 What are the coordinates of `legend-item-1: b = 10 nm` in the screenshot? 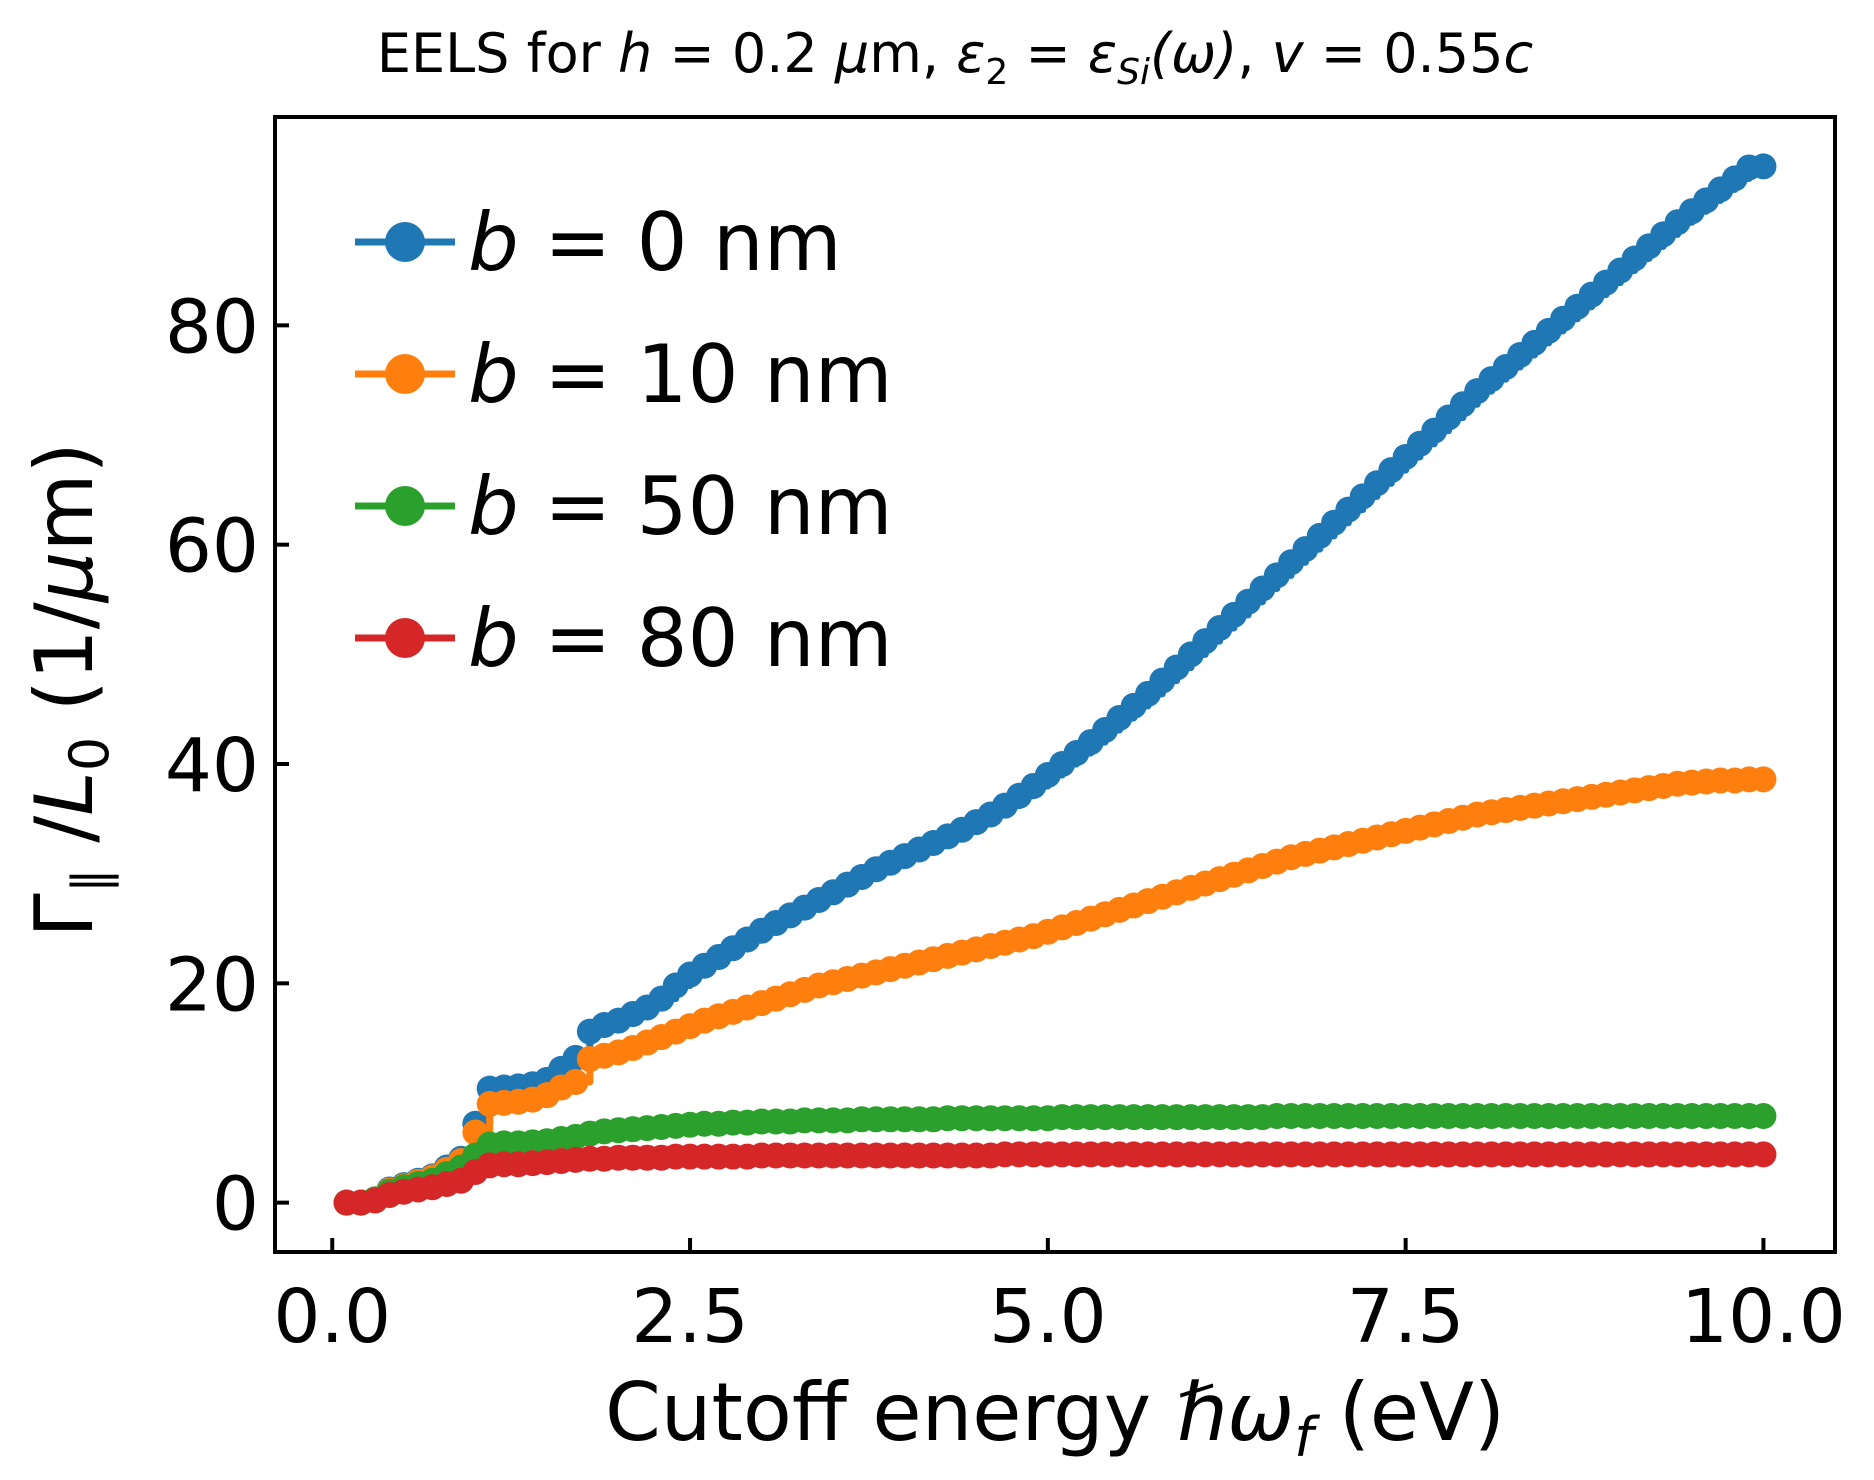 It's located at (624, 374).